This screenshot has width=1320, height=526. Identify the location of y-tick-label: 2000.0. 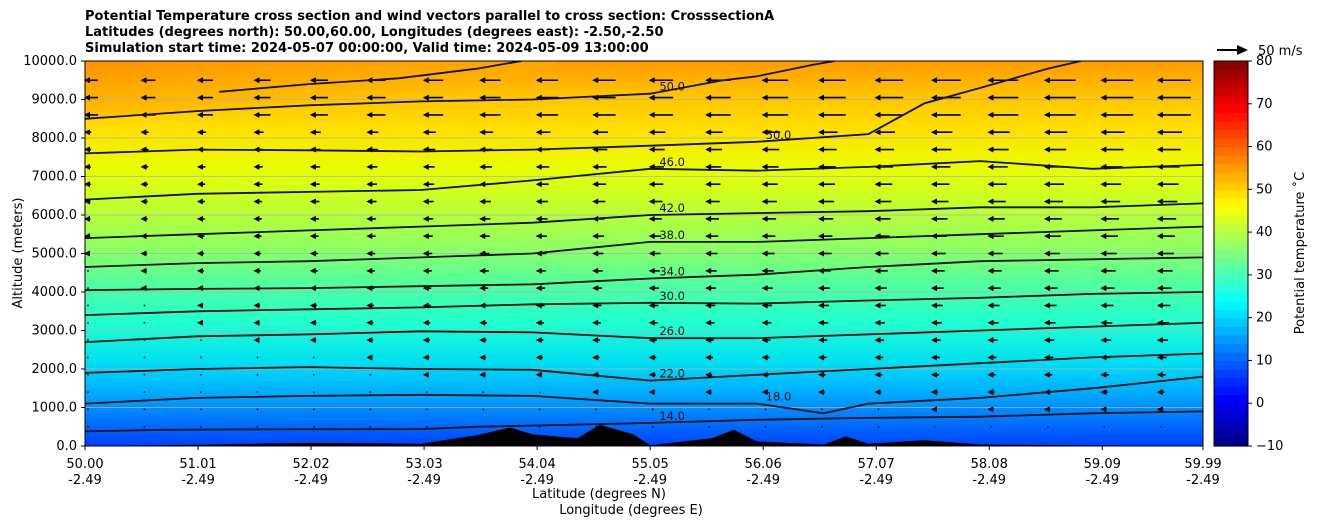
(55, 369).